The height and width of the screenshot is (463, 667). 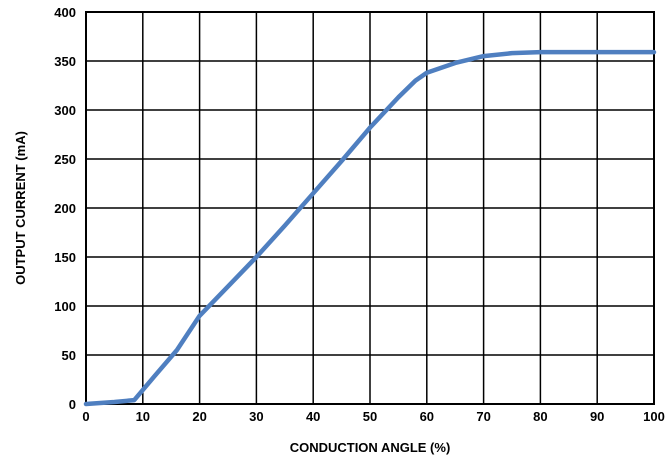 What do you see at coordinates (65, 12) in the screenshot?
I see `y-tick-label-400: 400` at bounding box center [65, 12].